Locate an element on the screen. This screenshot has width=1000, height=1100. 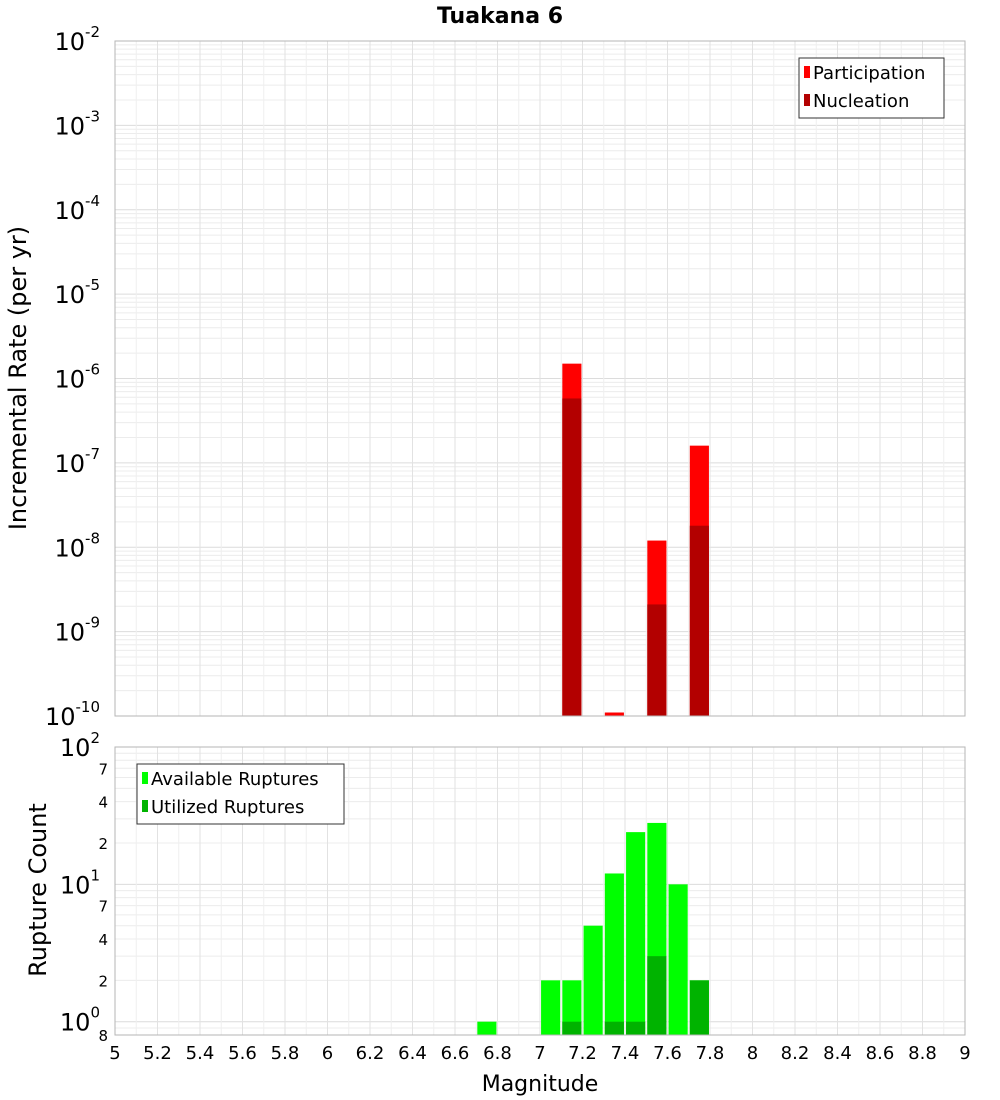
bottom-x-tick-label: 8.2 is located at coordinates (795, 1053).